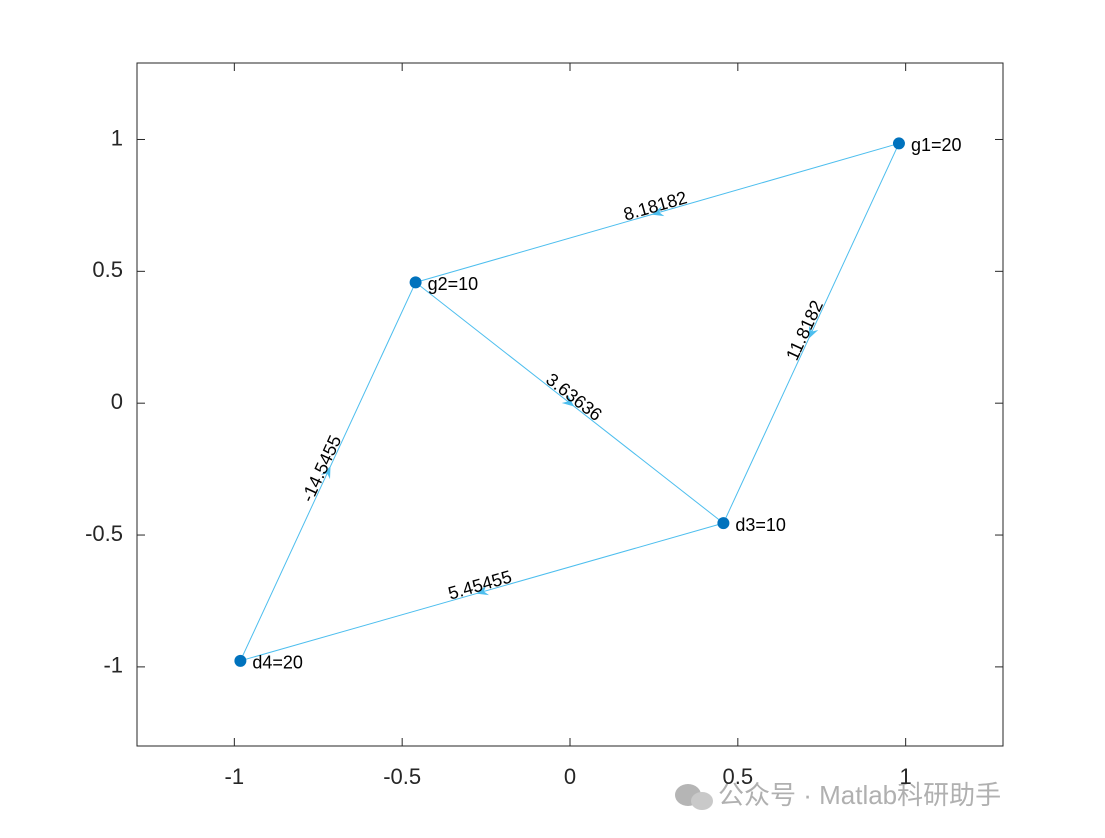 The width and height of the screenshot is (1105, 838). What do you see at coordinates (117, 401) in the screenshot?
I see `y-tick-label: 0` at bounding box center [117, 401].